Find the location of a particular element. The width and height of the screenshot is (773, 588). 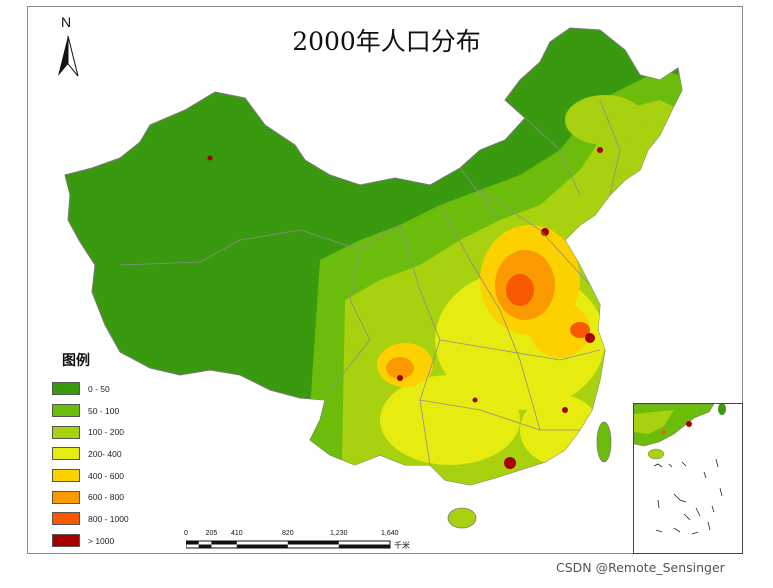

scale-tick-label: 1,640 is located at coordinates (390, 533).